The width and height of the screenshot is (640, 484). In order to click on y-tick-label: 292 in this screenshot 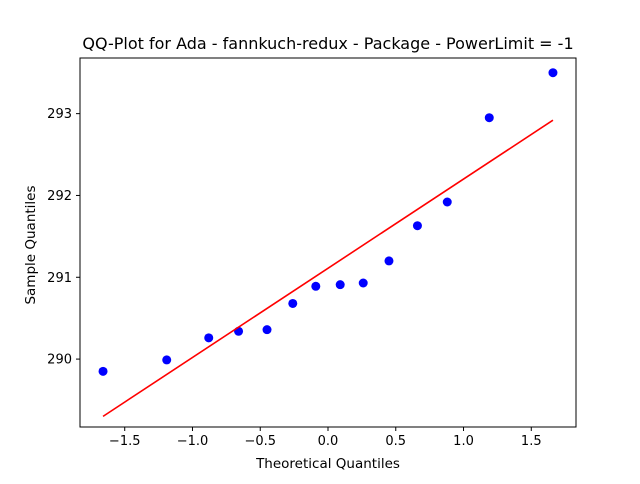, I will do `click(59, 196)`.